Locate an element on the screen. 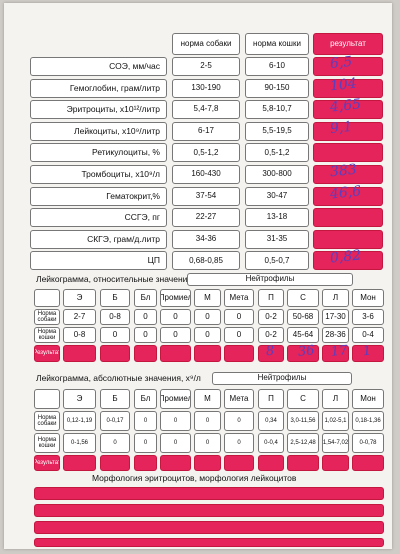 The image size is (400, 554). leukogram-cell: 3-6 is located at coordinates (368, 317).